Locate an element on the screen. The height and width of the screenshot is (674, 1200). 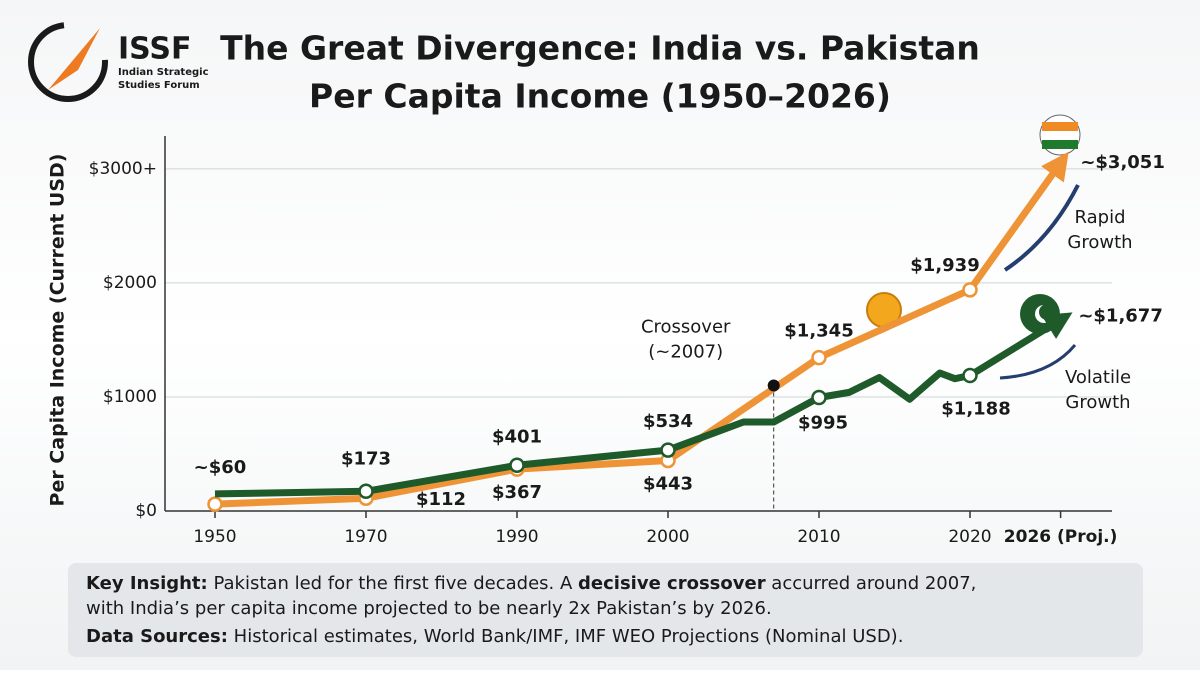
value-label: $534 is located at coordinates (668, 421).